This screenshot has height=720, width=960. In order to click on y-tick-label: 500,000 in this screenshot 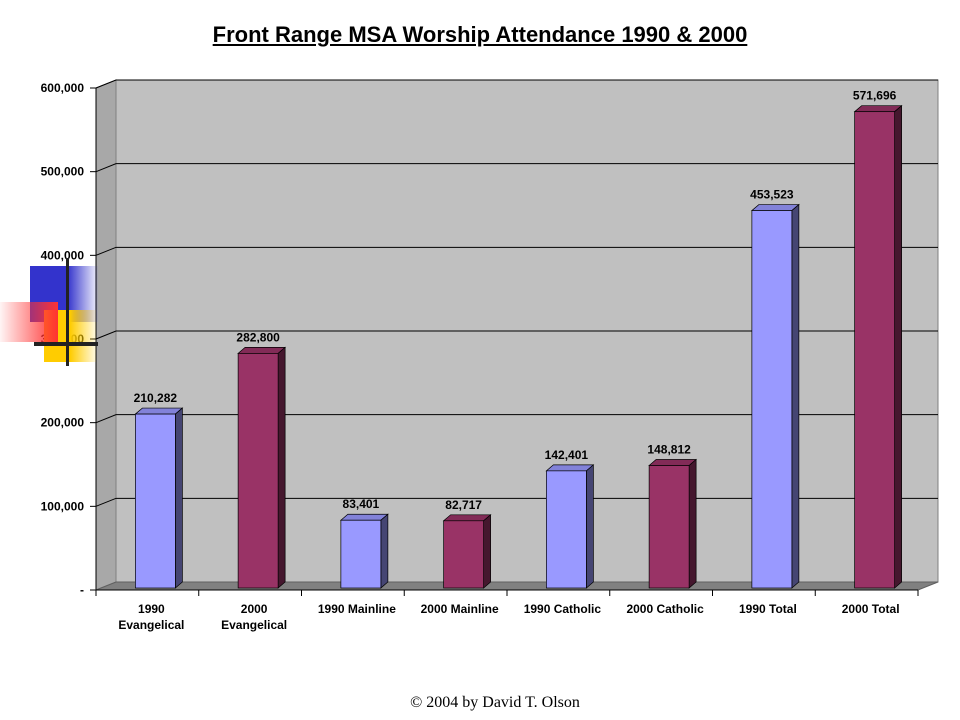, I will do `click(63, 172)`.